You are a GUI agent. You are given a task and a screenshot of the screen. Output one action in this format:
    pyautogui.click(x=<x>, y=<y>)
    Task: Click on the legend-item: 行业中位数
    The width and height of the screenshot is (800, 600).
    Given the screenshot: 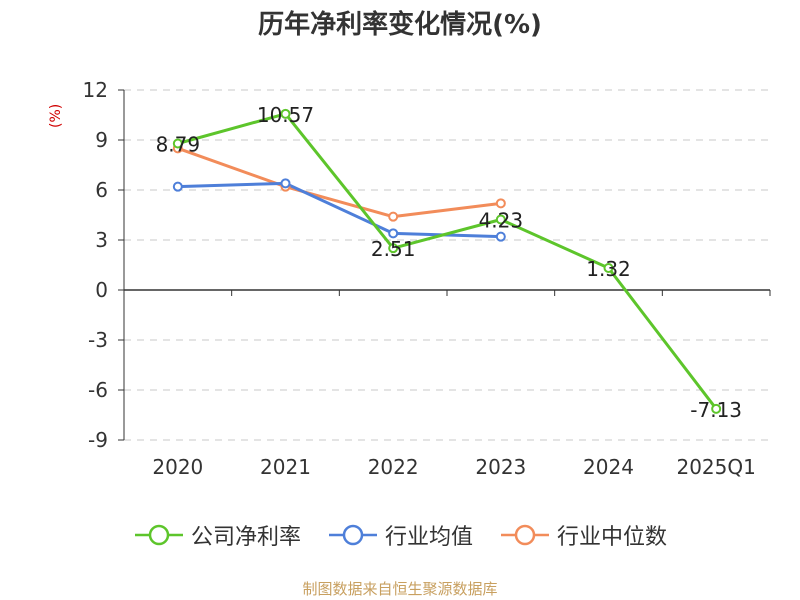 What is the action you would take?
    pyautogui.click(x=583, y=535)
    